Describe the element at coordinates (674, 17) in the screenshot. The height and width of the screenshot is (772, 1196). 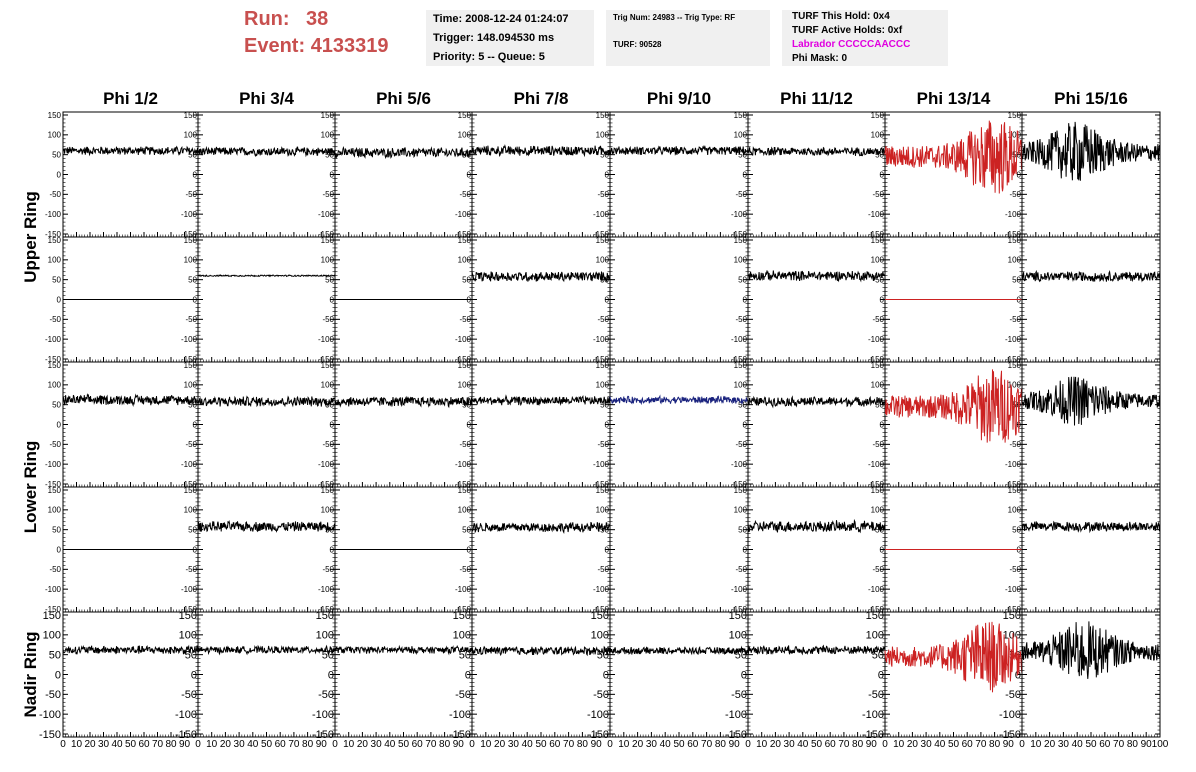
I see `trig-num-text: Trig Num: 24983 -- Trig Type: RF` at that location.